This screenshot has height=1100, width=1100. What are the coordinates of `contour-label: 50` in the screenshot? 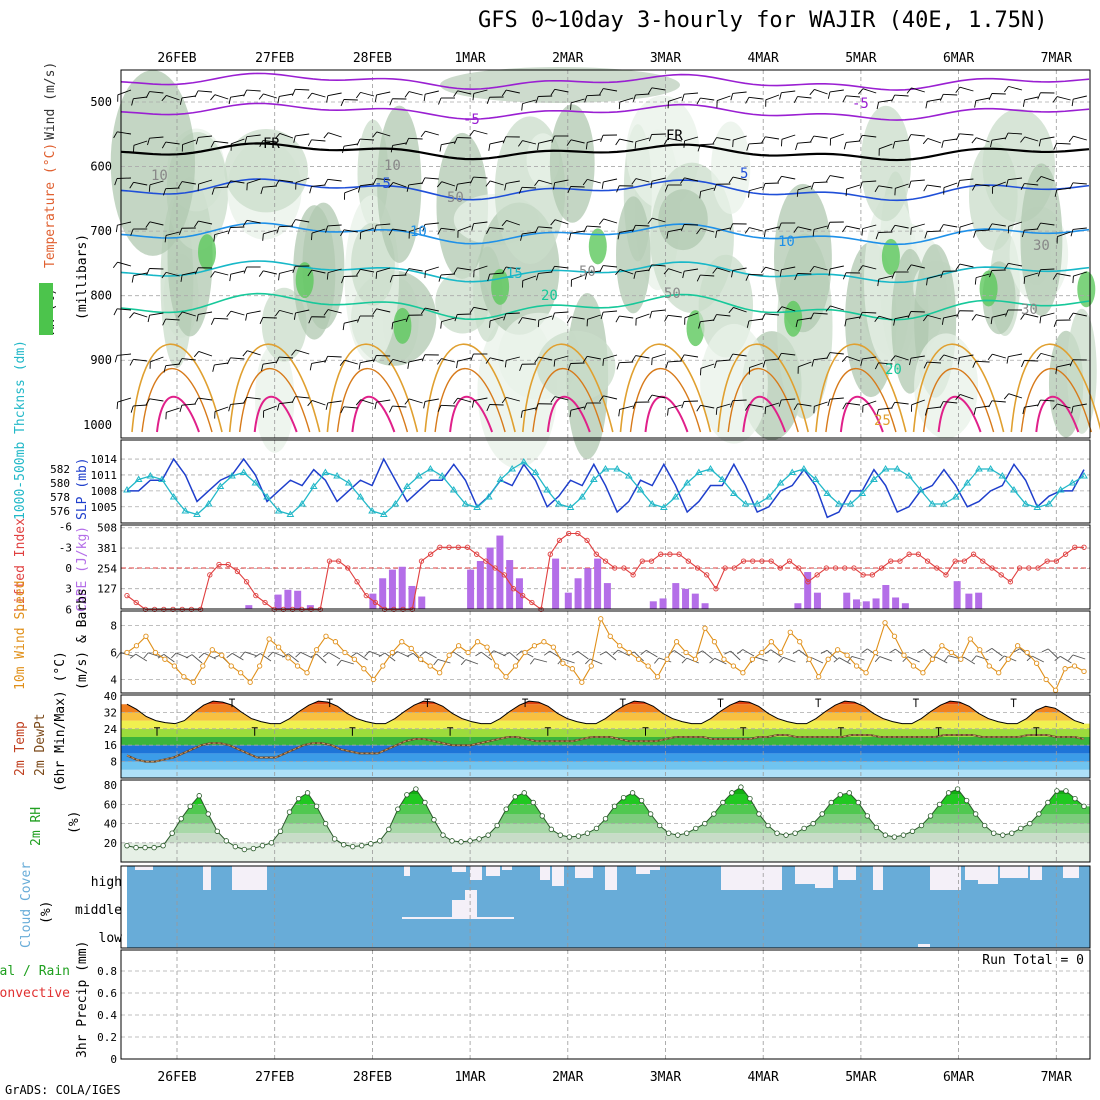 It's located at (587, 272).